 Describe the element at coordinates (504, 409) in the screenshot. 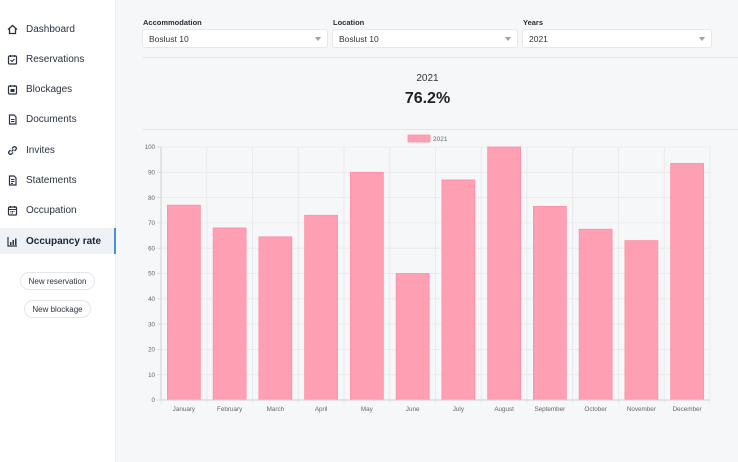

I see `x-tick-label: August` at that location.